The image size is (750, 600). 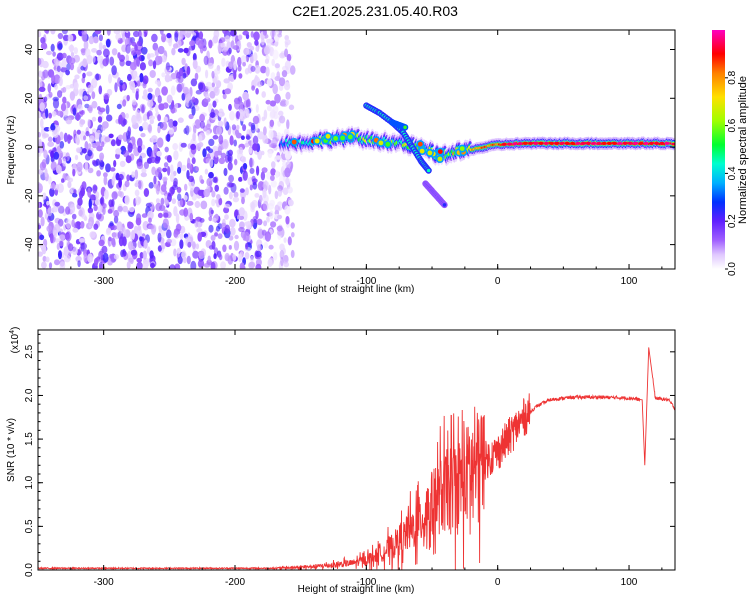 What do you see at coordinates (732, 125) in the screenshot?
I see `colorbar-tick-label: 0.6` at bounding box center [732, 125].